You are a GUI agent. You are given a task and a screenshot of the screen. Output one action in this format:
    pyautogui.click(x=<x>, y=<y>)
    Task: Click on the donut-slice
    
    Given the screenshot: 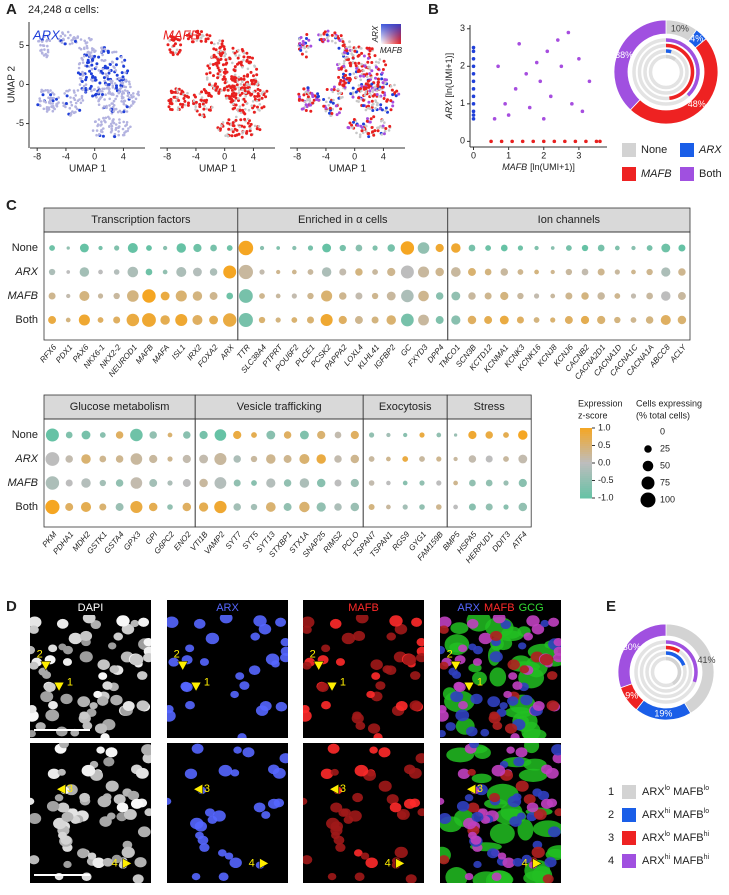 What is the action you would take?
    pyautogui.click(x=640, y=65)
    